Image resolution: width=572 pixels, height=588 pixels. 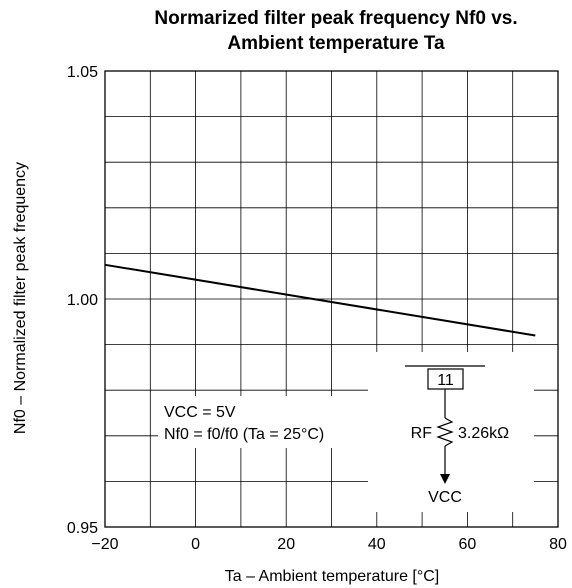 What do you see at coordinates (332, 576) in the screenshot?
I see `x-axis-label: Ta – Ambient temperature [°C]` at bounding box center [332, 576].